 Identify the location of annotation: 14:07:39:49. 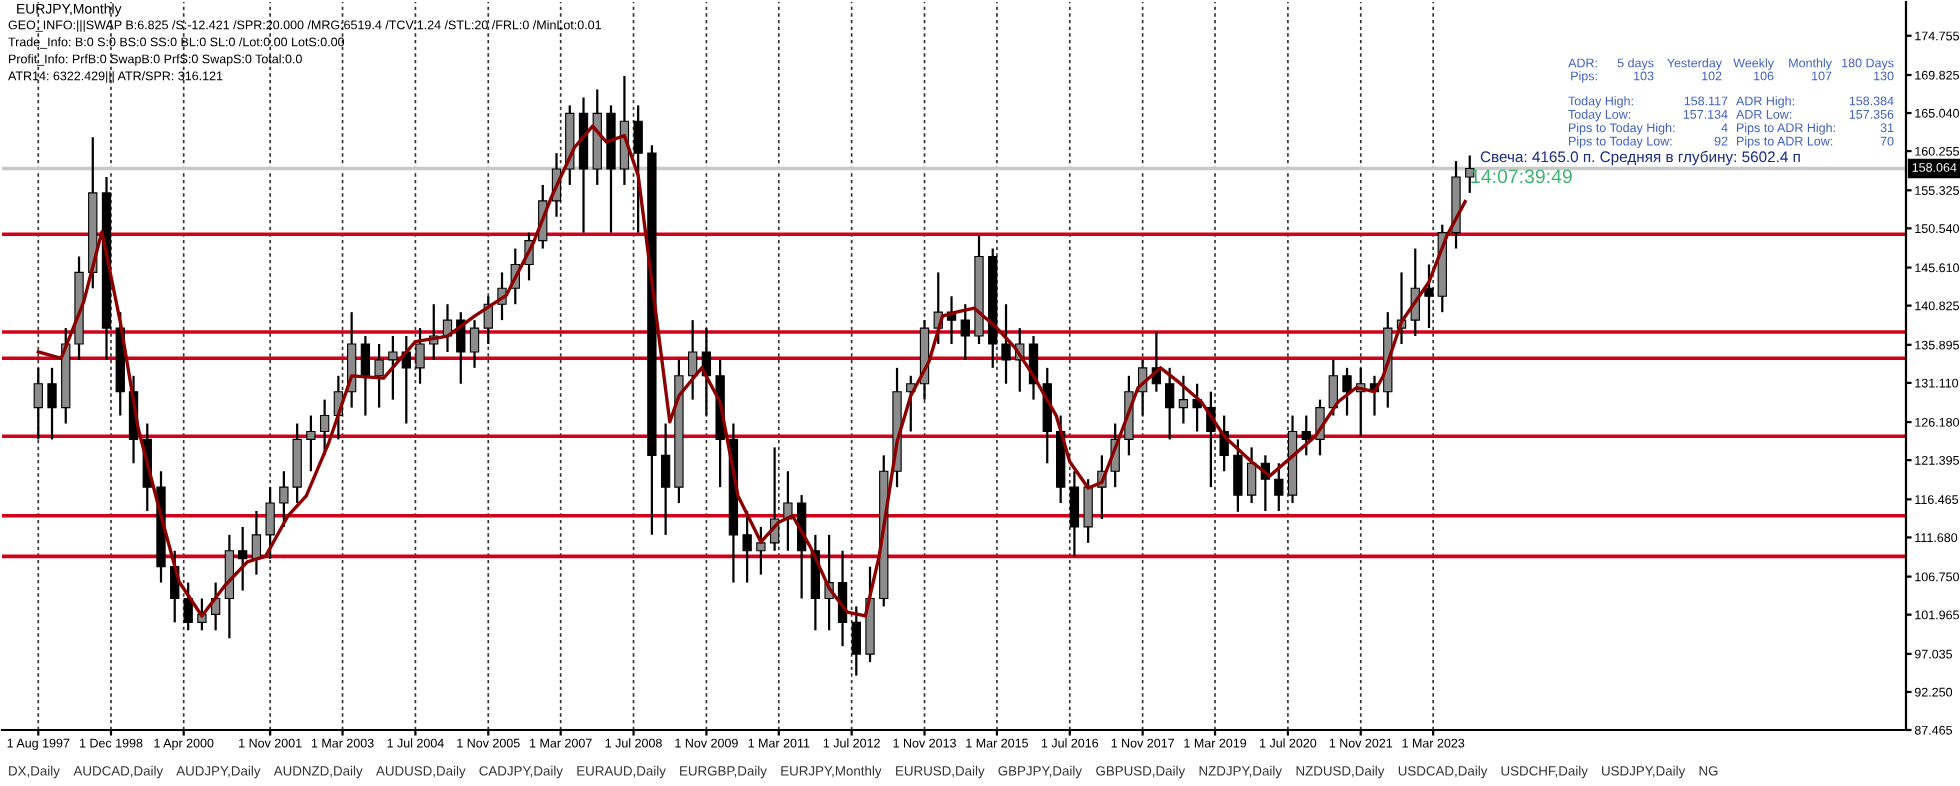
(1521, 176).